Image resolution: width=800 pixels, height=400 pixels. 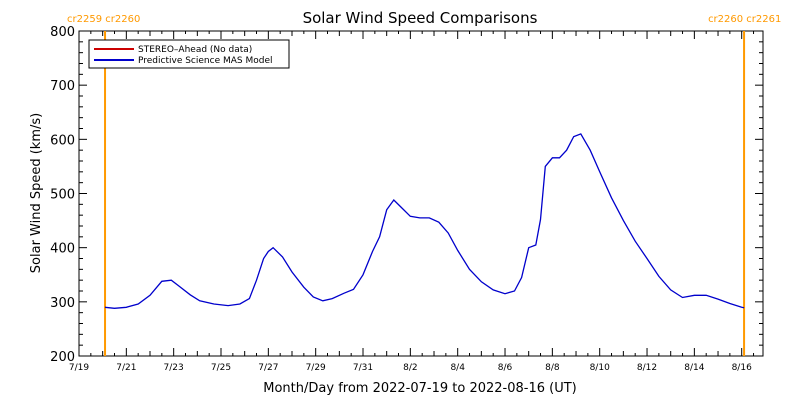 What do you see at coordinates (457, 368) in the screenshot?
I see `x-tick-label: 8/4` at bounding box center [457, 368].